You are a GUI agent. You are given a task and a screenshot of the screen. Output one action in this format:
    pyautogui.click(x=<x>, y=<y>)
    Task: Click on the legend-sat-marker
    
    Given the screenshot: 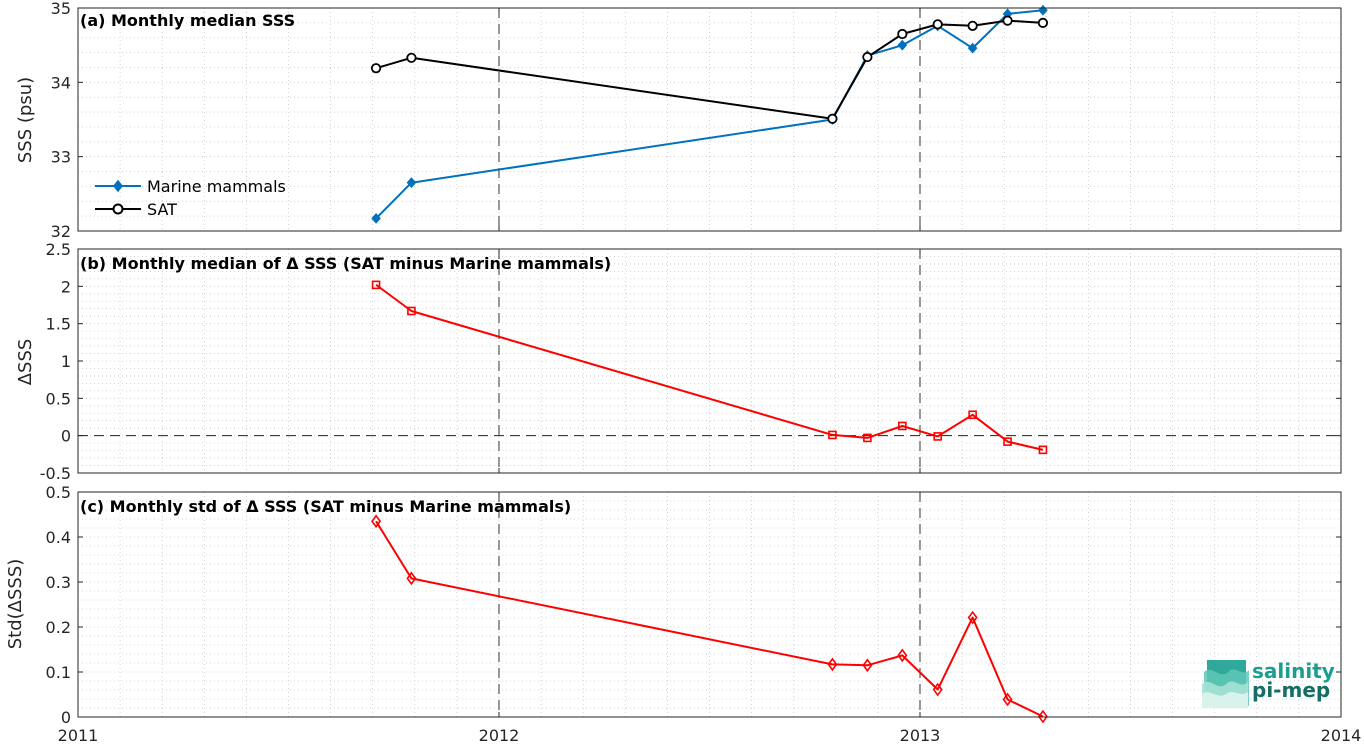 What is the action you would take?
    pyautogui.click(x=118, y=209)
    